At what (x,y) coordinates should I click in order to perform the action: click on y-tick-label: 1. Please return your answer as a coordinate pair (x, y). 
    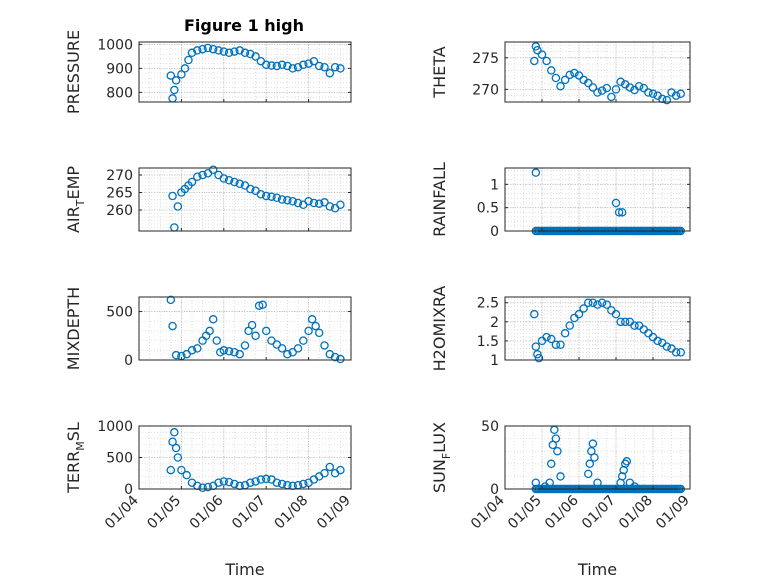
    Looking at the image, I should click on (494, 185).